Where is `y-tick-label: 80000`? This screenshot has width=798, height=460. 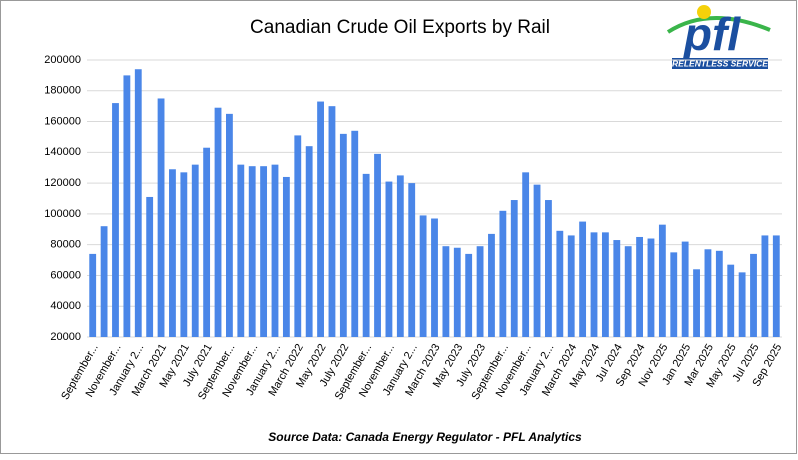
y-tick-label: 80000 is located at coordinates (65, 245).